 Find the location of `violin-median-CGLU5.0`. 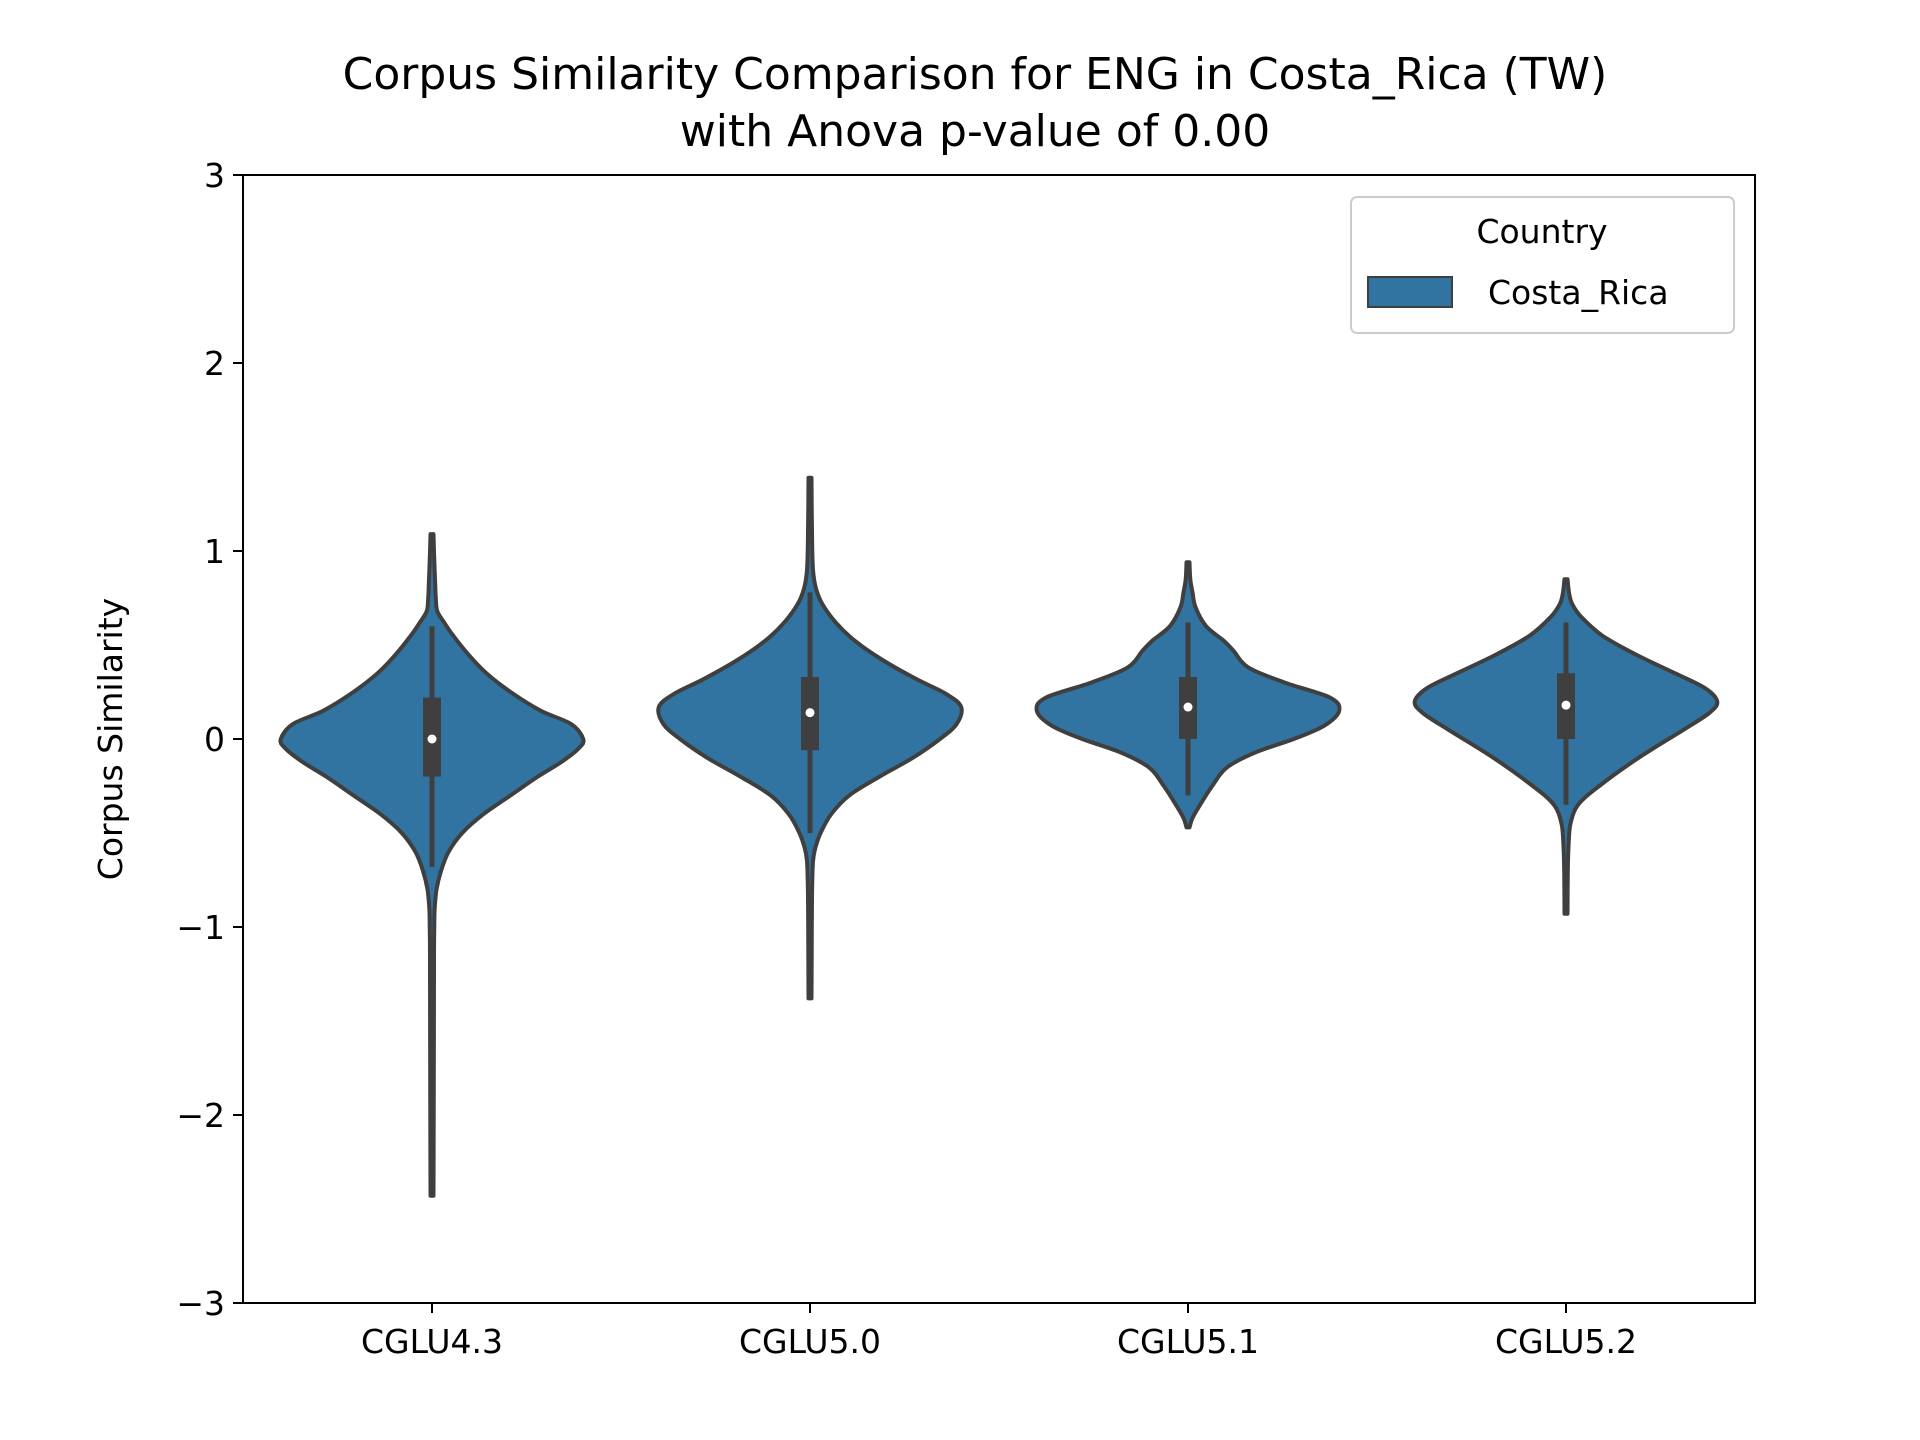

violin-median-CGLU5.0 is located at coordinates (810, 713).